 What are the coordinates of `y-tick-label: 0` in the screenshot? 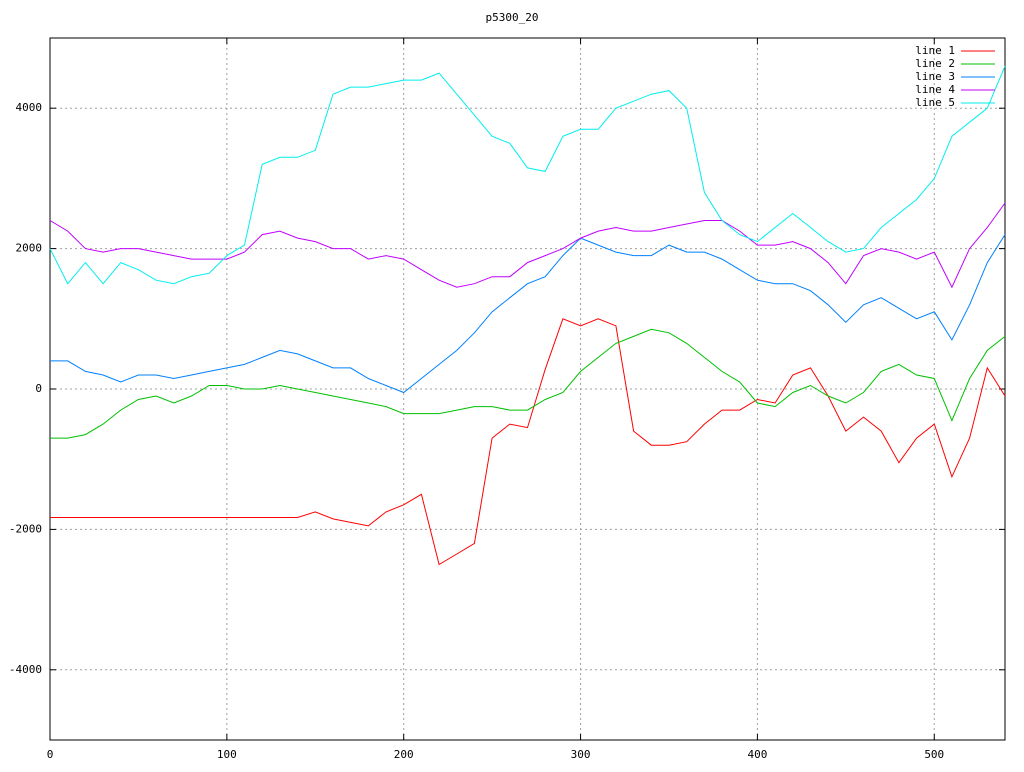 It's located at (38, 388).